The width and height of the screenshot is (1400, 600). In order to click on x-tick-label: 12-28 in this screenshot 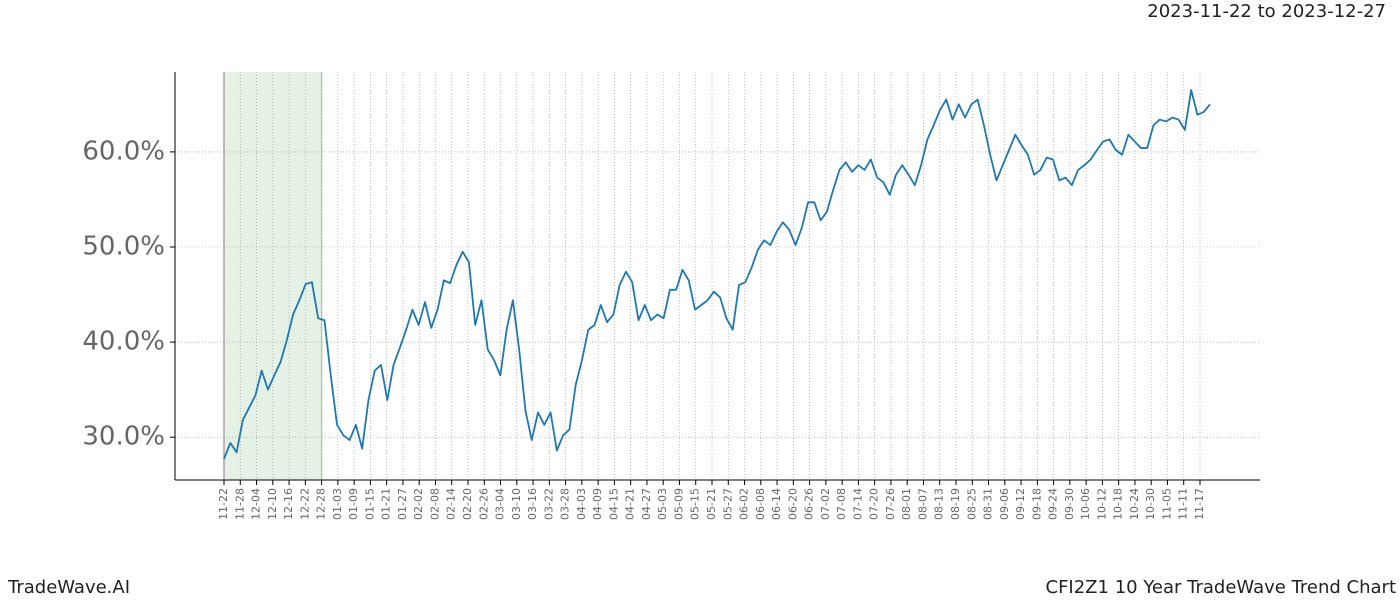, I will do `click(321, 504)`.